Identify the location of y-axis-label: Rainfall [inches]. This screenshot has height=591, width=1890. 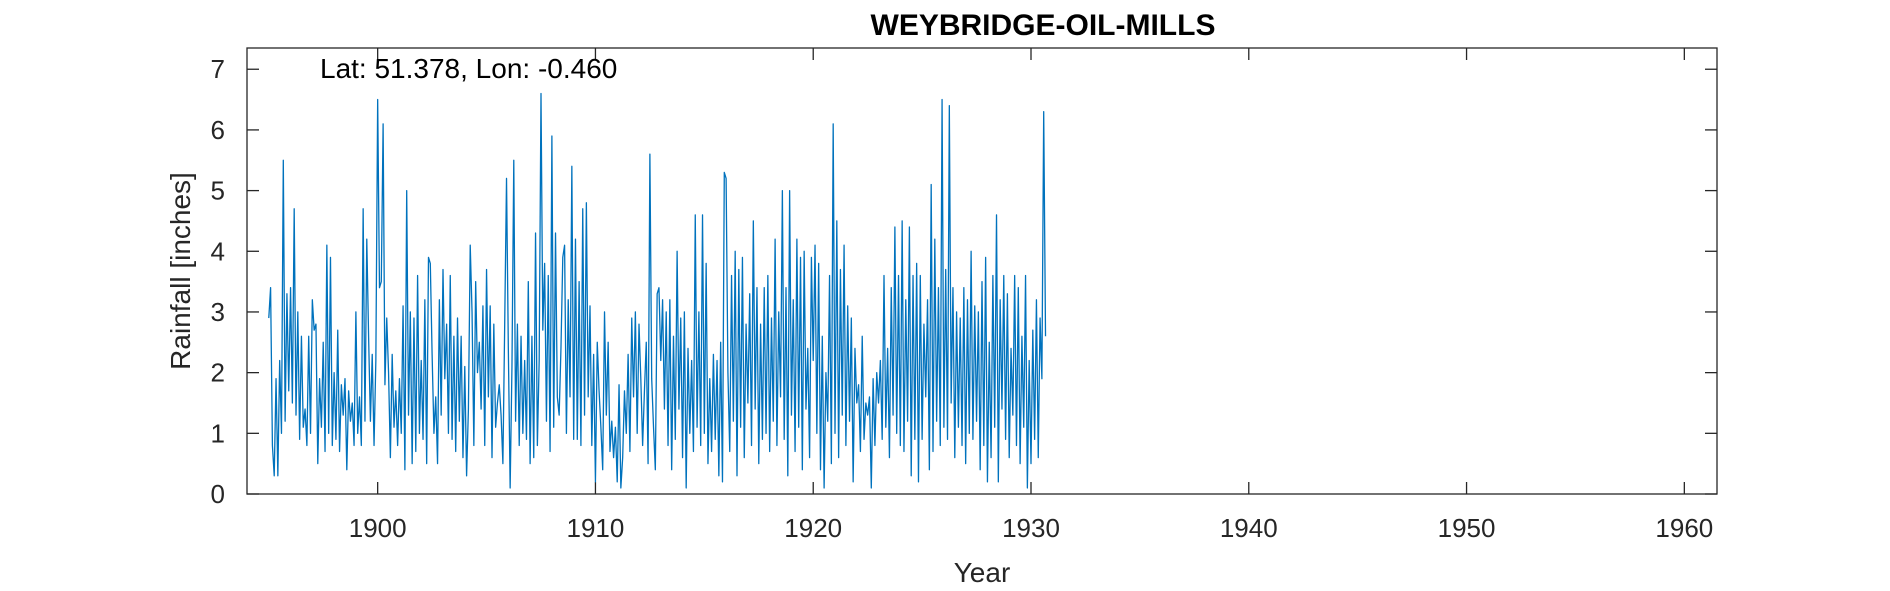
(180, 271).